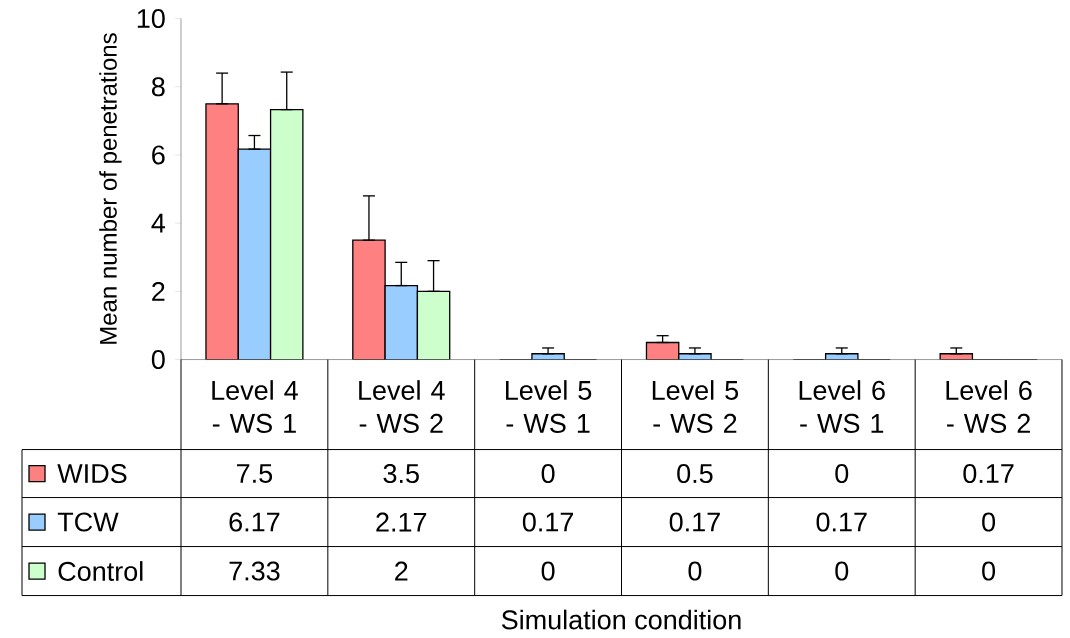  I want to click on x-tick-label: Level 4 - WS 2, so click(402, 406).